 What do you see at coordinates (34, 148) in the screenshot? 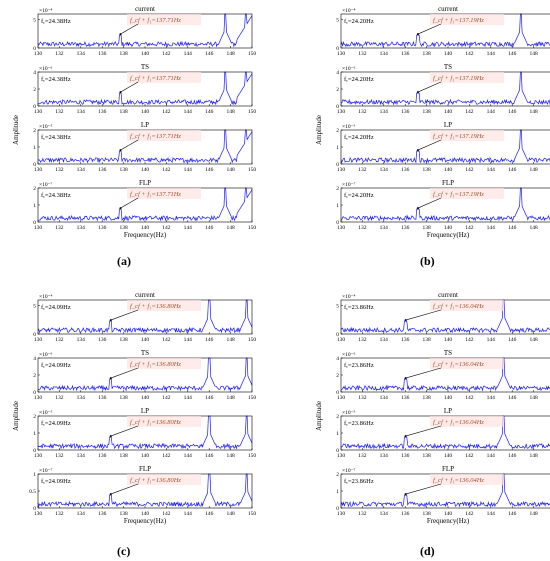
I see `y-tick-label: 1` at bounding box center [34, 148].